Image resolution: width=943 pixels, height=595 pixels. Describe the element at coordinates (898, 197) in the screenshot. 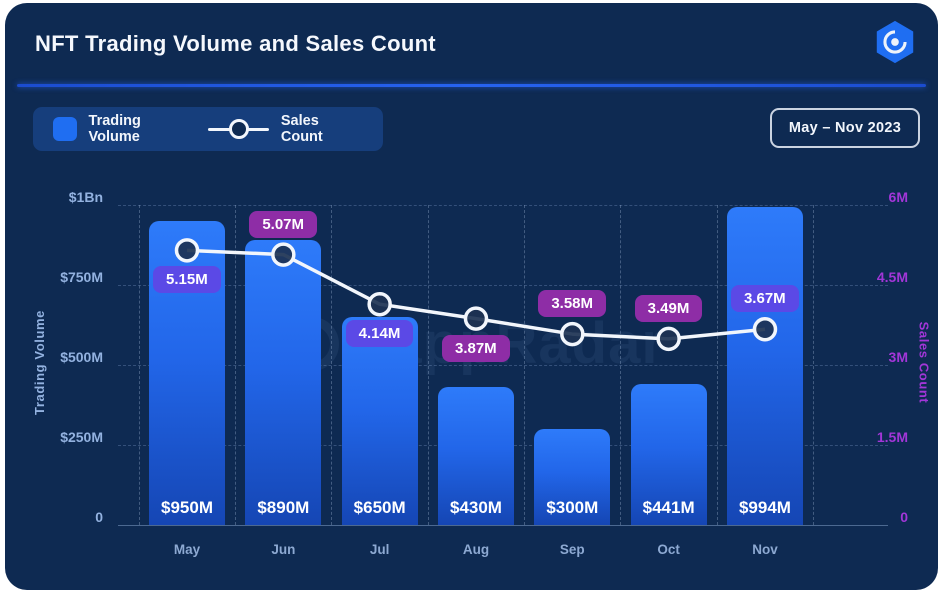

I see `axis-tick-right: 6M` at that location.